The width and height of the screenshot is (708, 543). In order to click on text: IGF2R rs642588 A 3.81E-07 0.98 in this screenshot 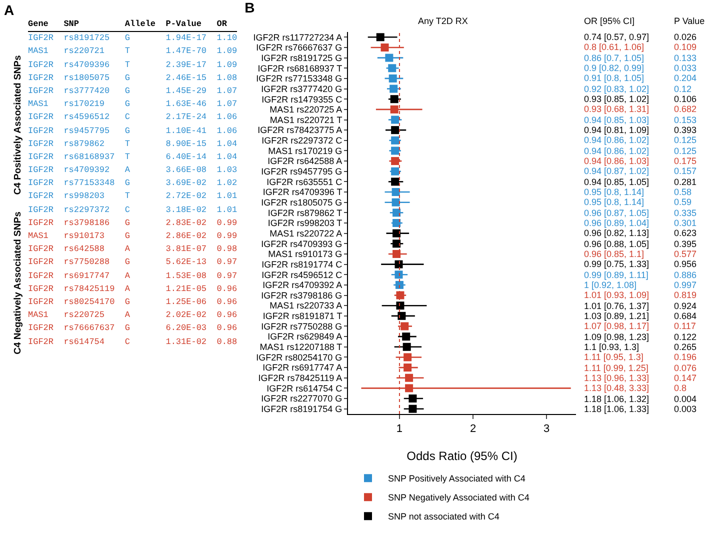, I will do `click(133, 249)`.